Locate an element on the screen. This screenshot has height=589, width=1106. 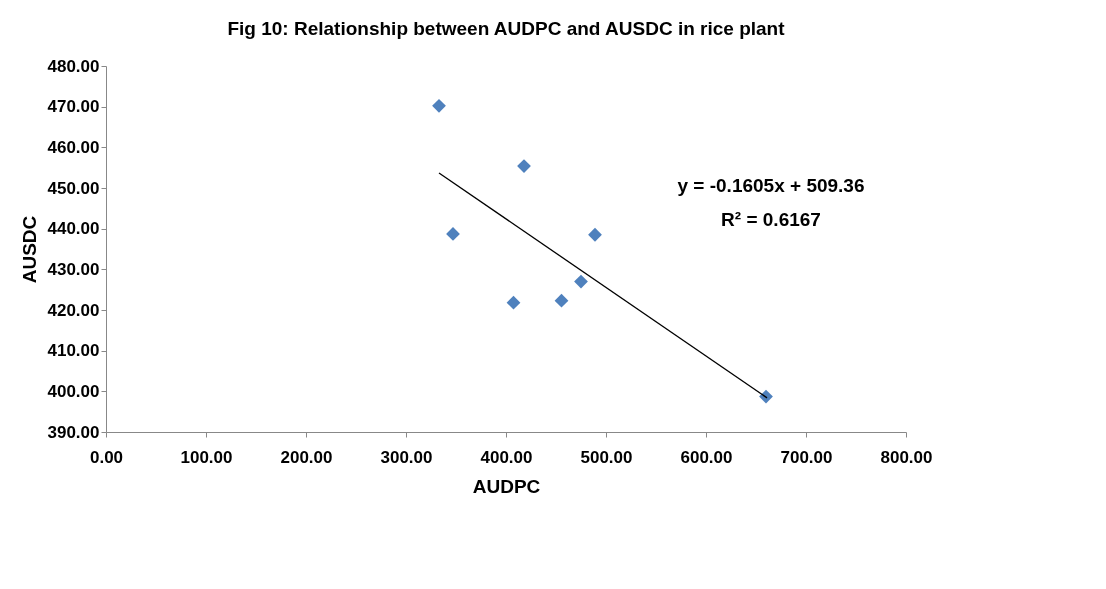
x-tick-label: 300.00 is located at coordinates (406, 457).